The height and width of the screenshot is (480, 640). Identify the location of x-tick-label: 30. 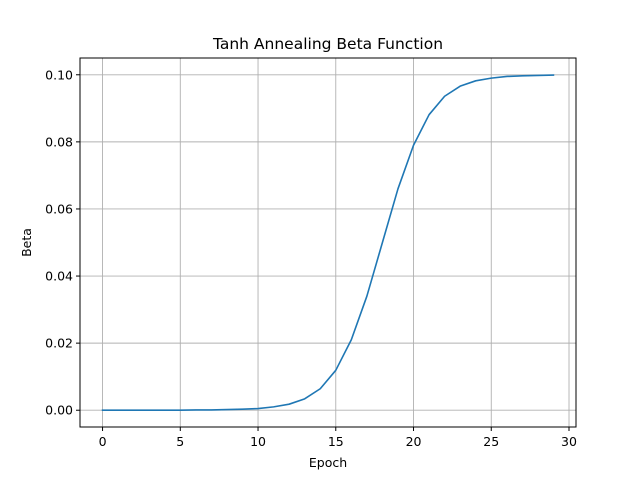
(569, 441).